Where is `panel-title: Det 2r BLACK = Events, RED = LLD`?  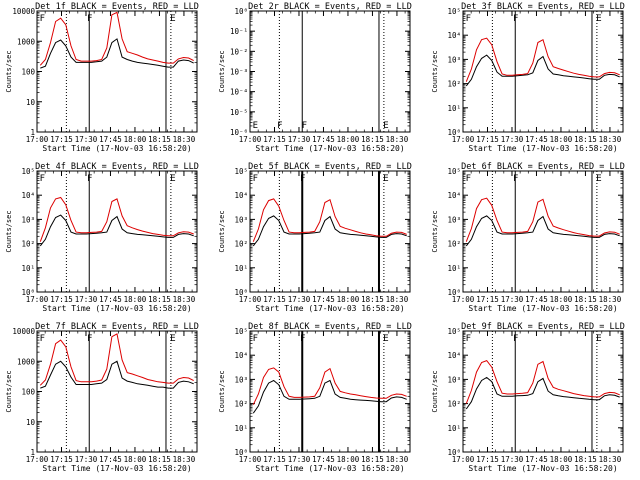 panel-title: Det 2r BLACK = Events, RED = LLD is located at coordinates (330, 7).